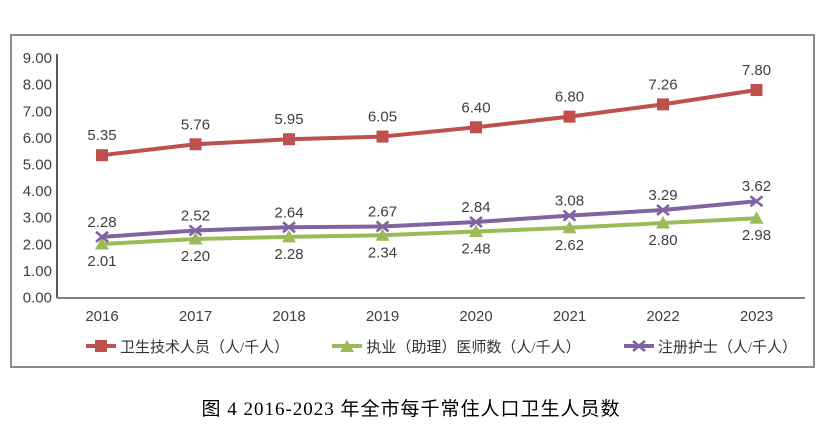  Describe the element at coordinates (382, 252) in the screenshot. I see `data-label: 2.34` at that location.